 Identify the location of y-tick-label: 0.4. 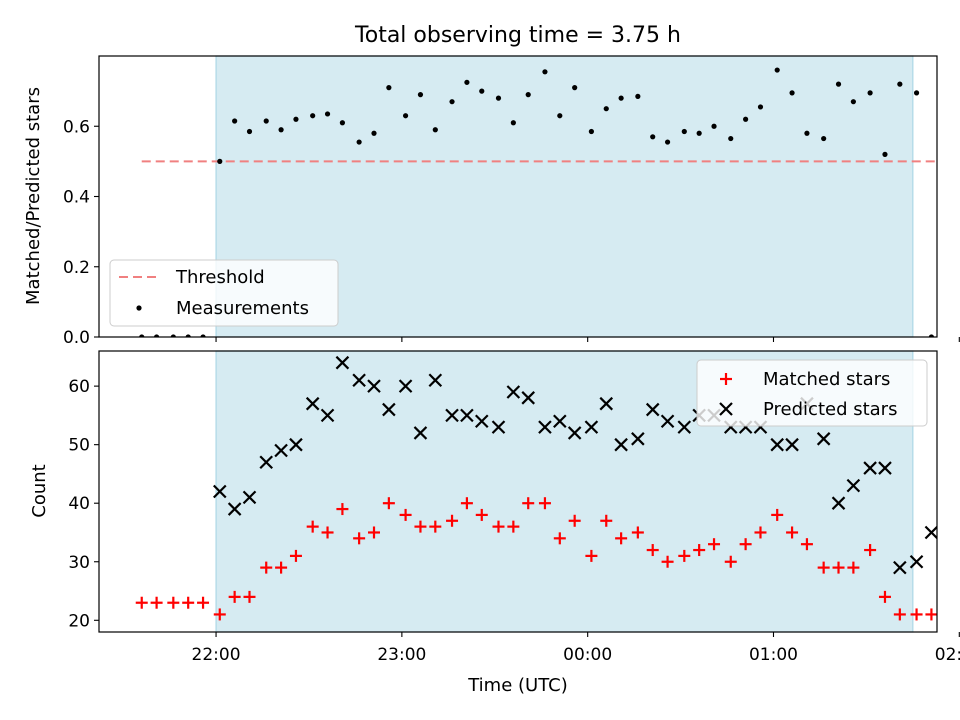
(76, 198).